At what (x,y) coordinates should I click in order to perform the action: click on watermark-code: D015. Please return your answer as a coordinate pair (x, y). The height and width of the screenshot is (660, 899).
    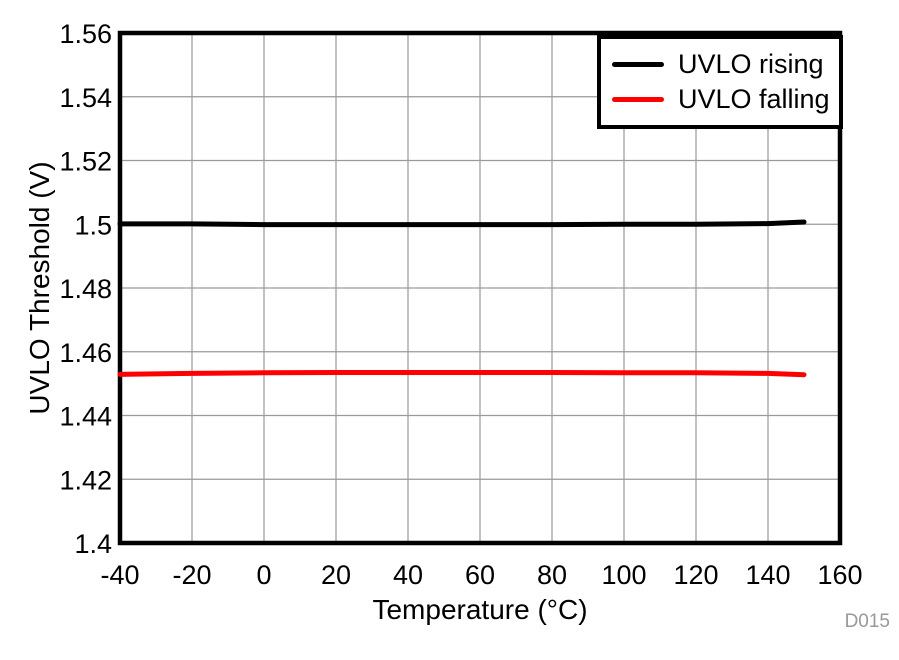
    Looking at the image, I should click on (867, 621).